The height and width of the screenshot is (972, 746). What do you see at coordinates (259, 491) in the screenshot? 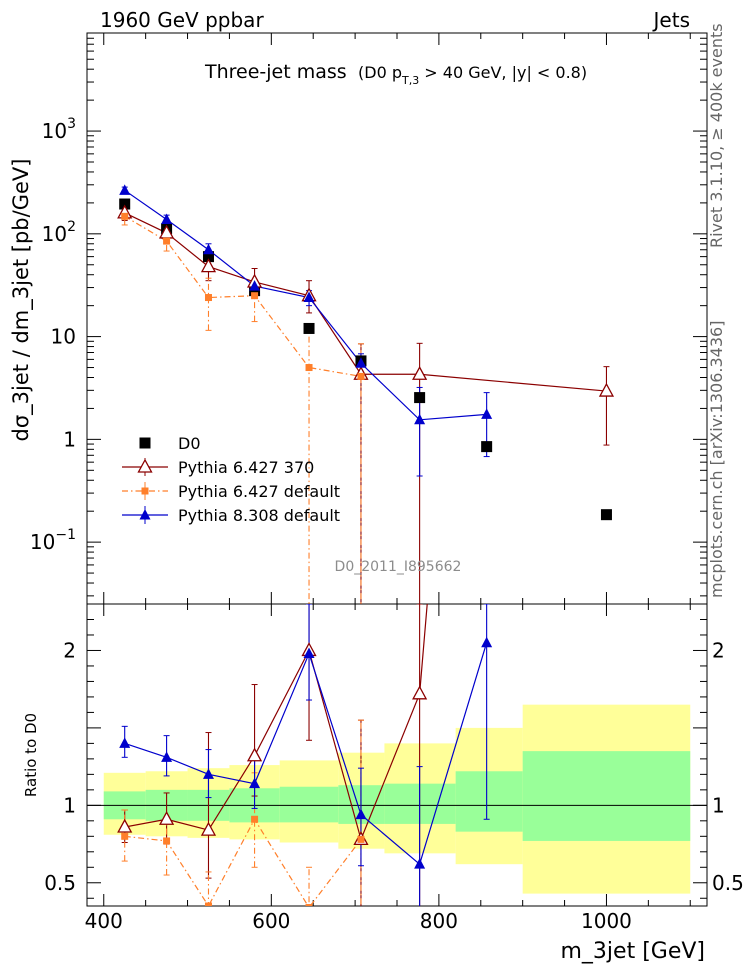
I see `legend-label: Pythia 6.427 default` at bounding box center [259, 491].